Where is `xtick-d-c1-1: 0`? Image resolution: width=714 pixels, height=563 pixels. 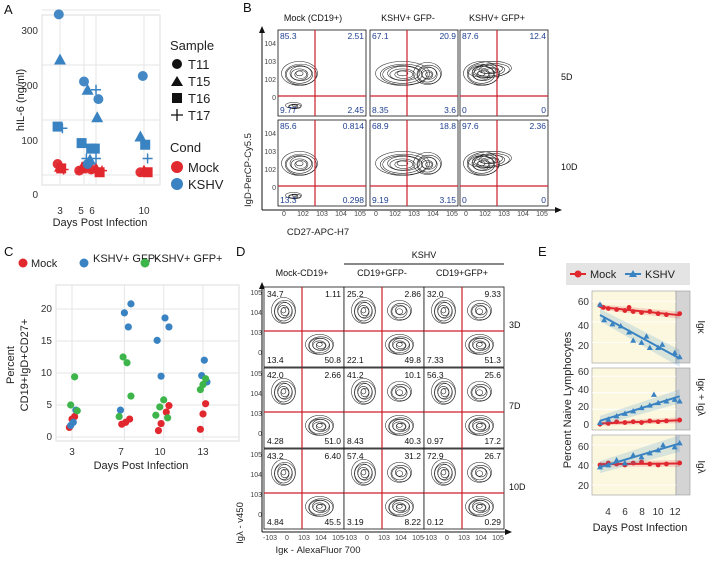
xtick-d-c1-1: 0 is located at coordinates (367, 538).